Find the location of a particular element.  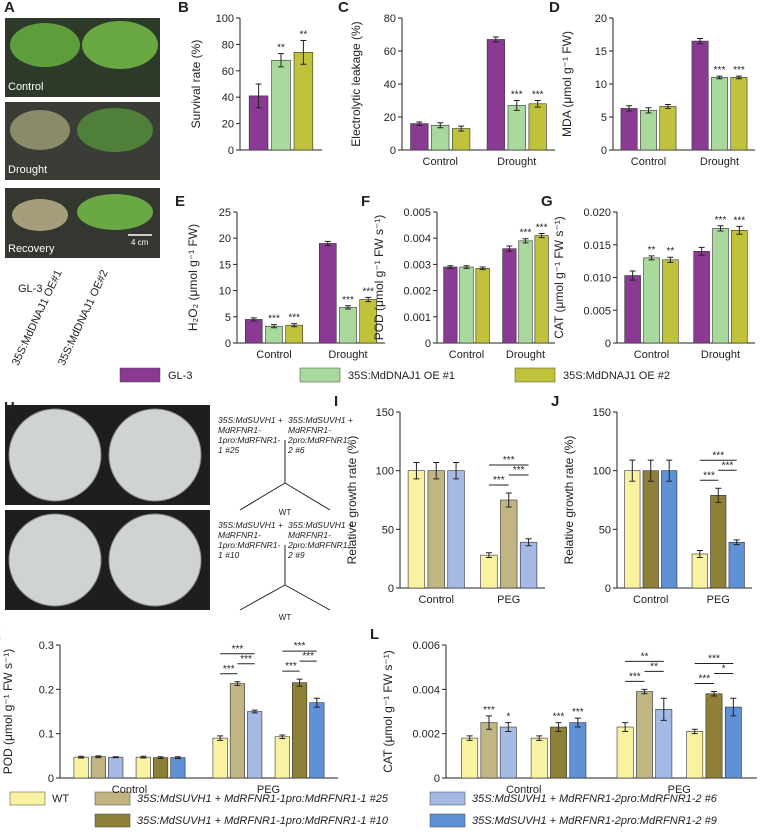

y-tick-label: 25 is located at coordinates (225, 213).